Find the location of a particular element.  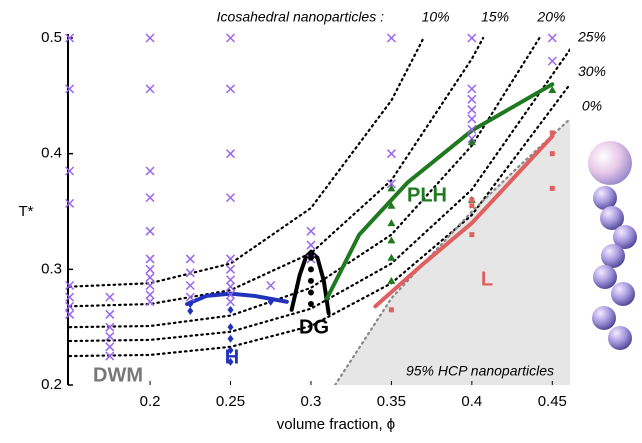

nanoparticle-illustration is located at coordinates (612, 245).